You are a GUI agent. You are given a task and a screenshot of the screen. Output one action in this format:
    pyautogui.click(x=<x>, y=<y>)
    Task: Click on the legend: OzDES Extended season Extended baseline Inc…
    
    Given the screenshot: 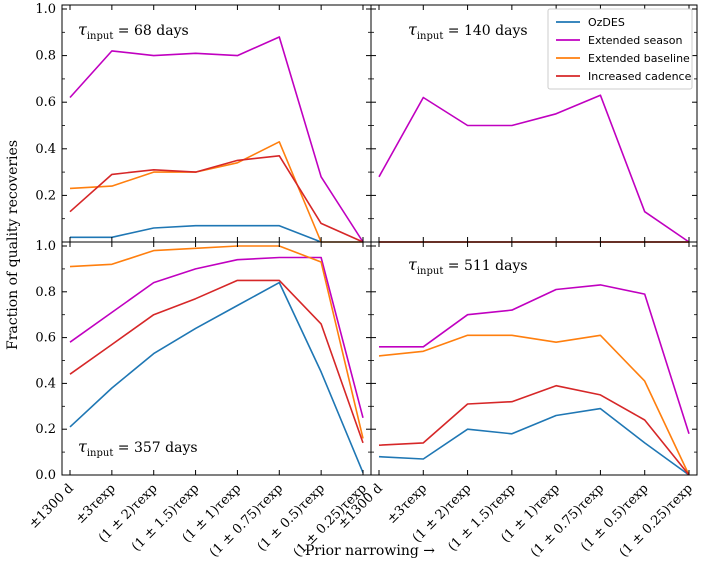 What is the action you would take?
    pyautogui.click(x=620, y=49)
    